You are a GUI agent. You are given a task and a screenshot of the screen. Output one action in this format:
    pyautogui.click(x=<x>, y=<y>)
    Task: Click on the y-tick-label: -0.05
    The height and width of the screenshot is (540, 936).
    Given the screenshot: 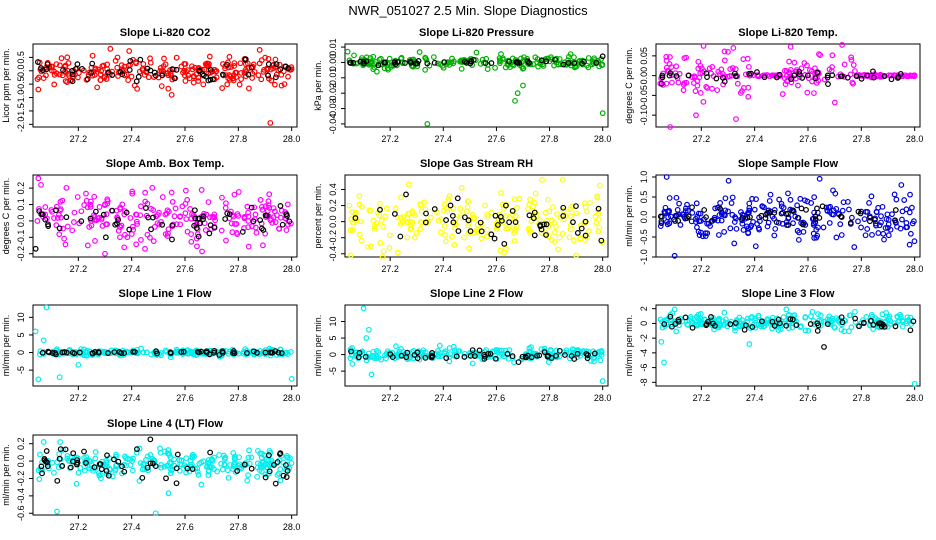 What is the action you would take?
    pyautogui.click(x=644, y=95)
    